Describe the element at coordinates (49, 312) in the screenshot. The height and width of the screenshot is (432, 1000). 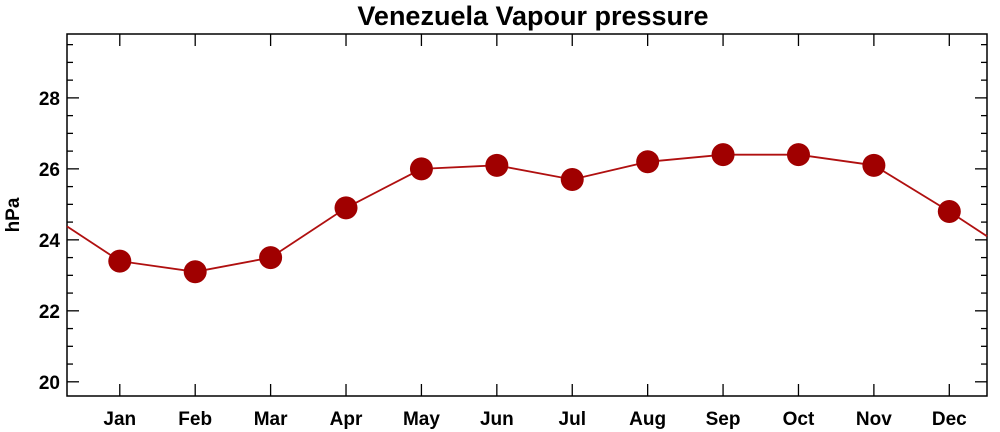
I see `y-tick-label: 22` at that location.